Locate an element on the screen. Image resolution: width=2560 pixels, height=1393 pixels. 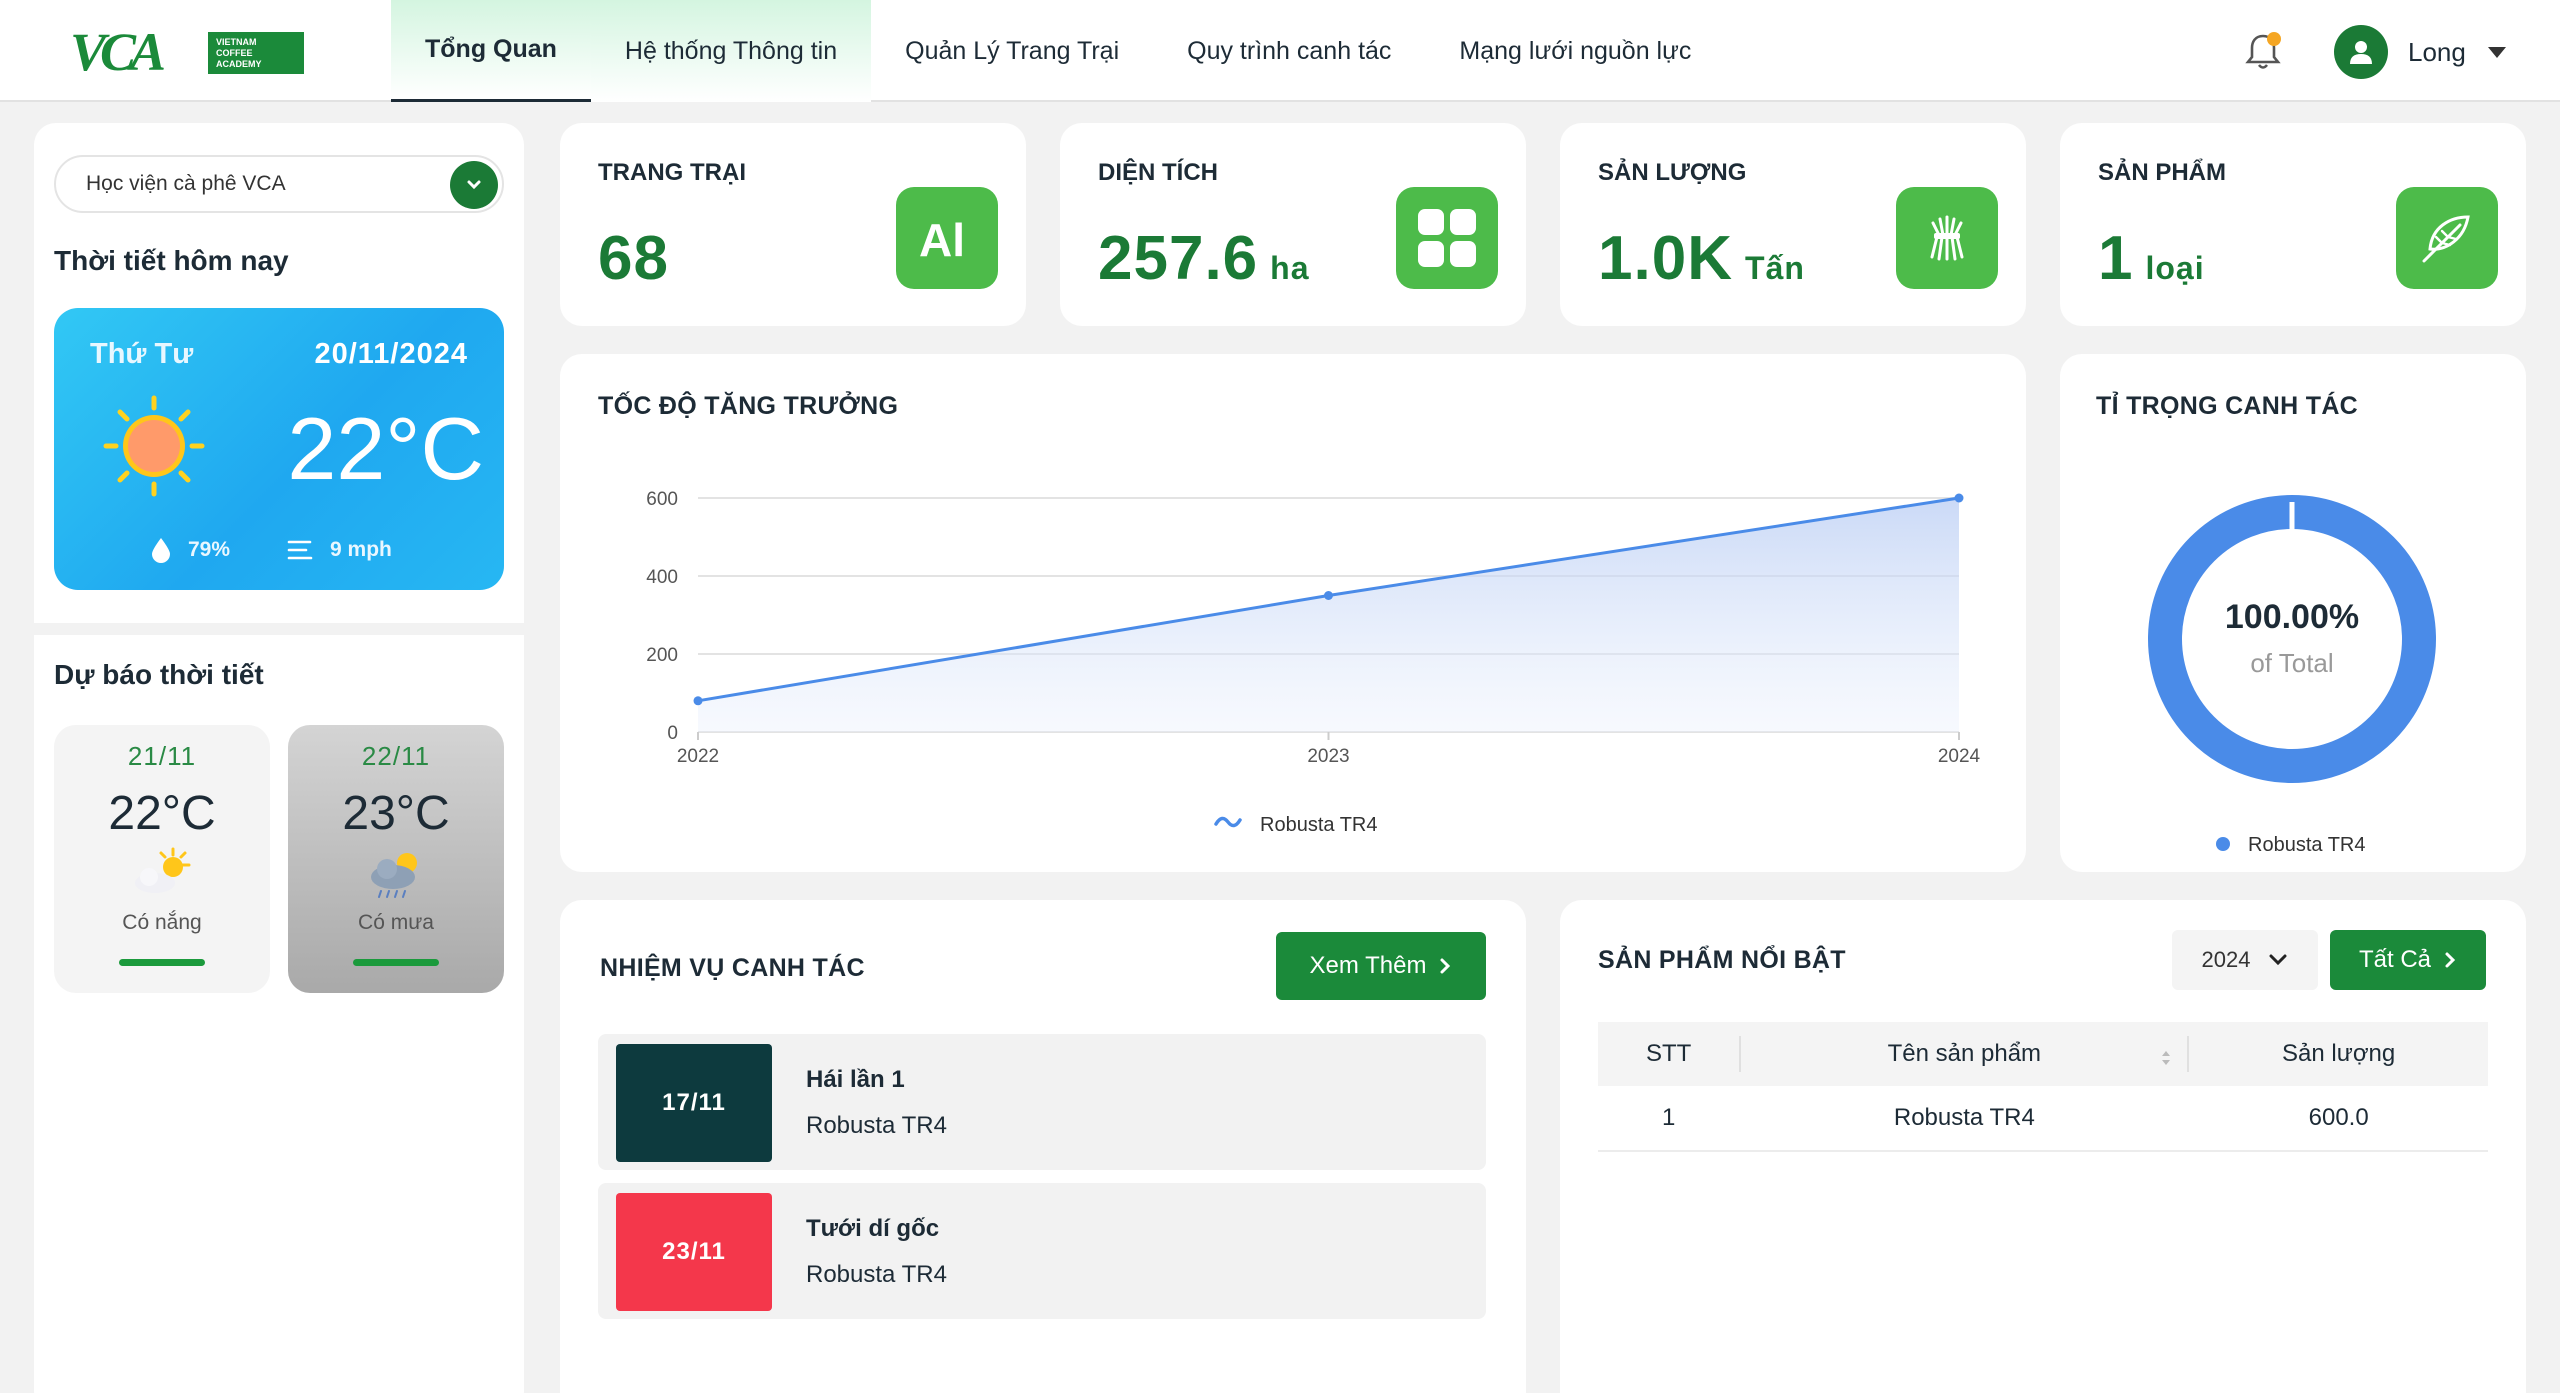
svg-text: VIETNAM is located at coordinates (236, 42).